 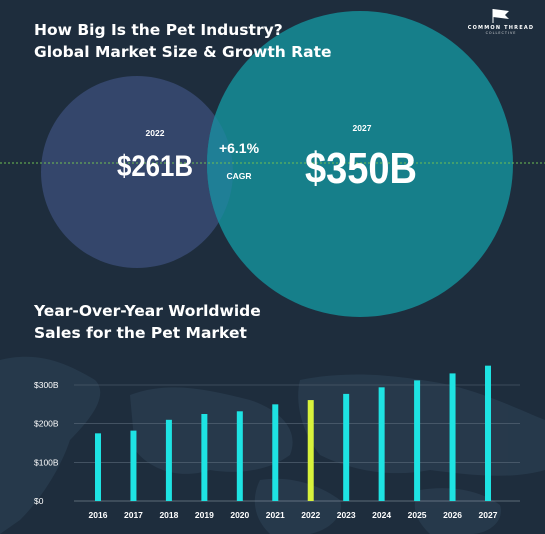 I want to click on y-tick-label: $200B, so click(x=46, y=424).